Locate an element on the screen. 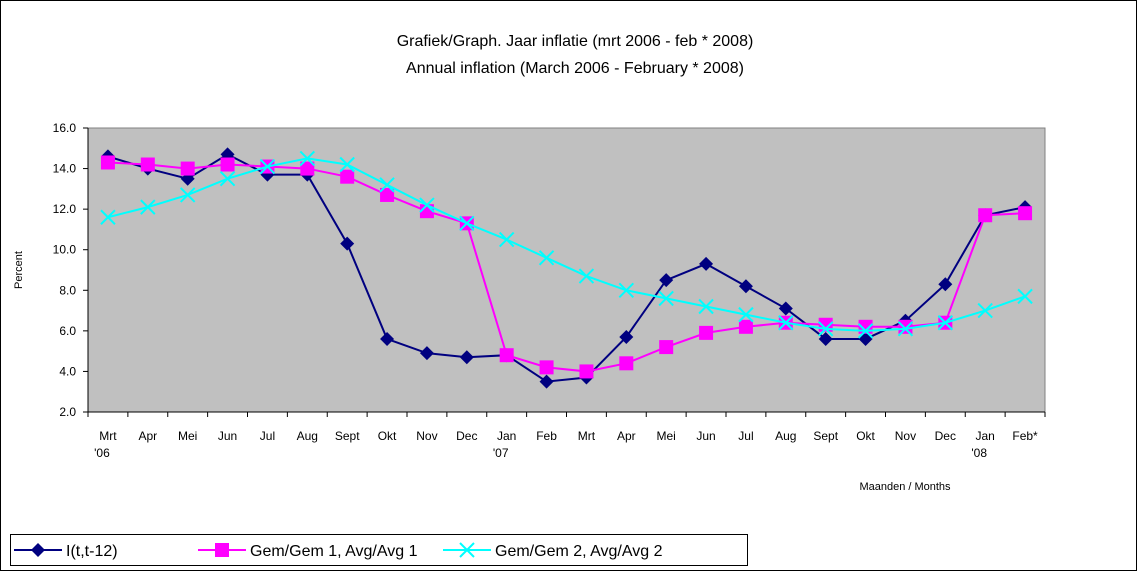 The height and width of the screenshot is (571, 1137). x-tick-label: Feb is located at coordinates (546, 436).